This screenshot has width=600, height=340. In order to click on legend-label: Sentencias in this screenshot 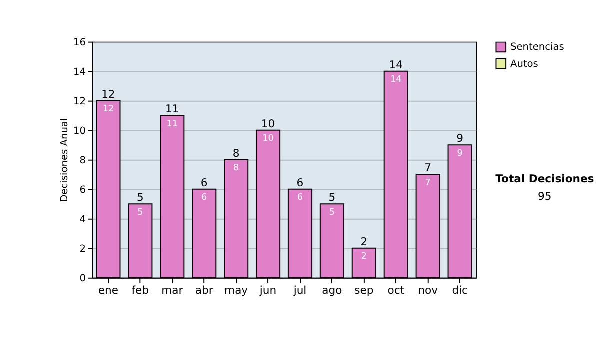, I will do `click(537, 48)`.